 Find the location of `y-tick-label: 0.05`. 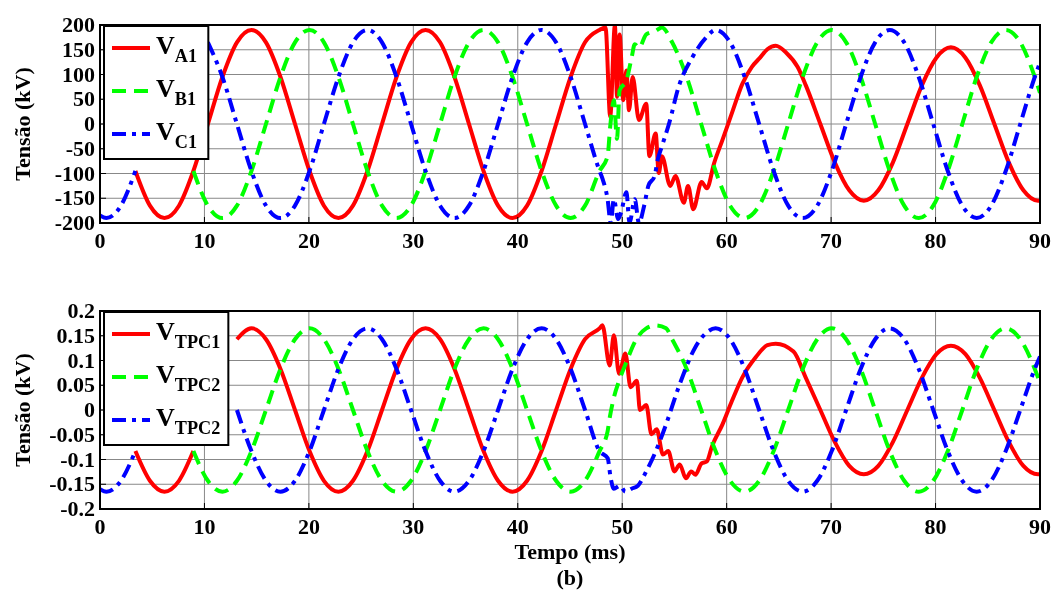

y-tick-label: 0.05 is located at coordinates (75, 385).